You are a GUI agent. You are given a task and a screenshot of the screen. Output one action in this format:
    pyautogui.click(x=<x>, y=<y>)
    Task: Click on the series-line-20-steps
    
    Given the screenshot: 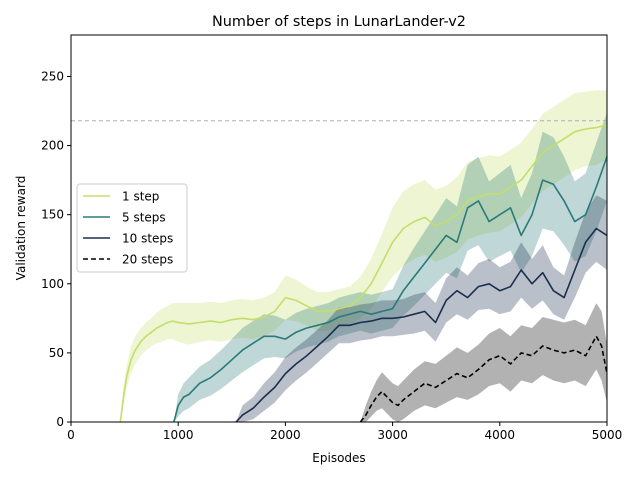 What is the action you would take?
    pyautogui.click(x=483, y=379)
    